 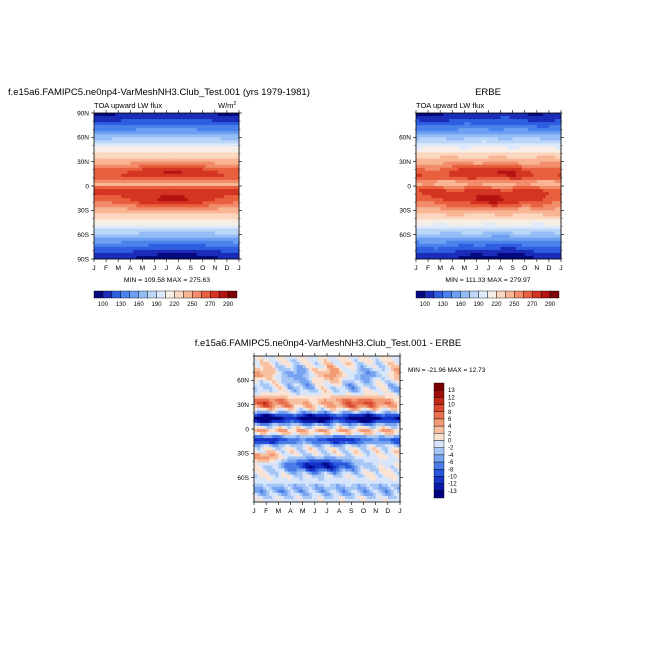 I want to click on x-tick-label: M, so click(x=142, y=268).